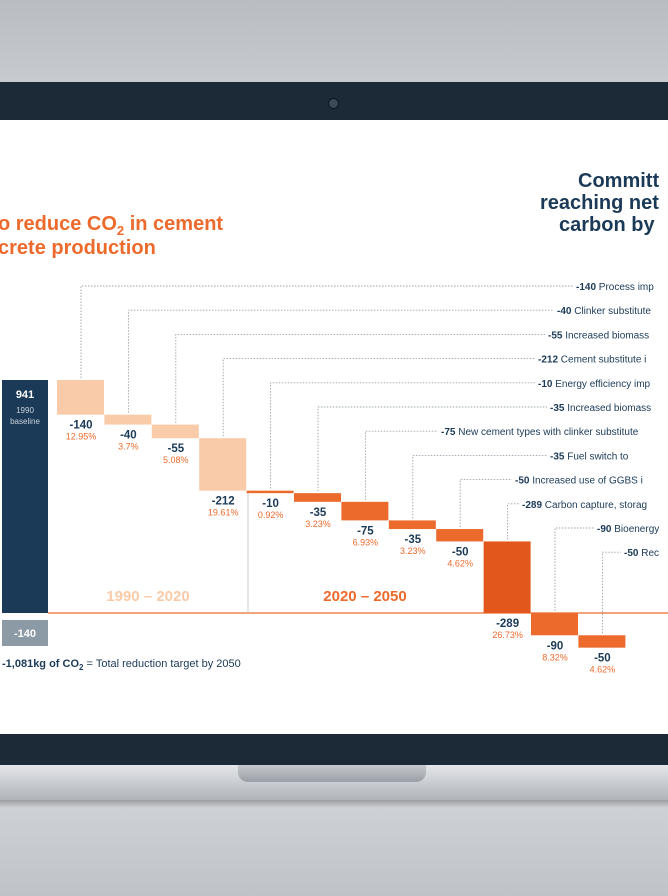  What do you see at coordinates (460, 552) in the screenshot?
I see `value-label-9: -50` at bounding box center [460, 552].